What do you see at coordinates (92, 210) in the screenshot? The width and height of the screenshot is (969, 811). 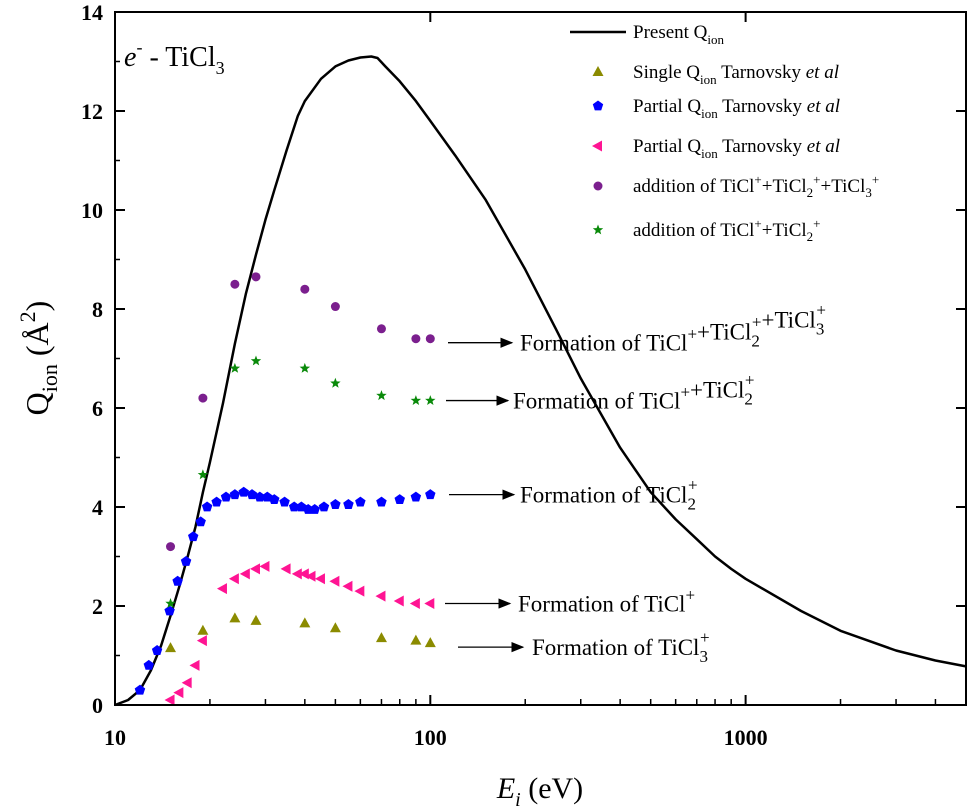 I see `y-tick-label: 10` at bounding box center [92, 210].